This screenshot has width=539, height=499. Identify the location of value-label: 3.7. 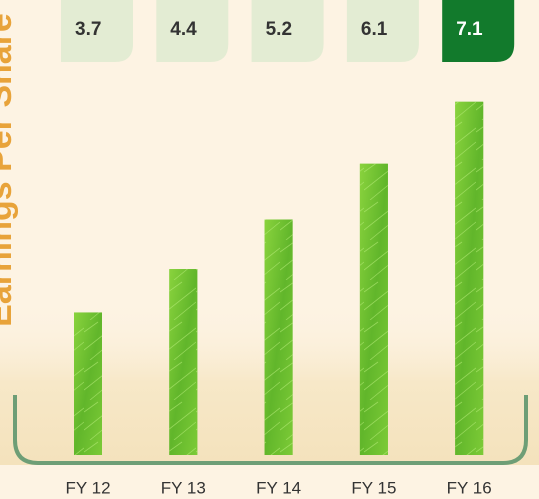
(88, 29).